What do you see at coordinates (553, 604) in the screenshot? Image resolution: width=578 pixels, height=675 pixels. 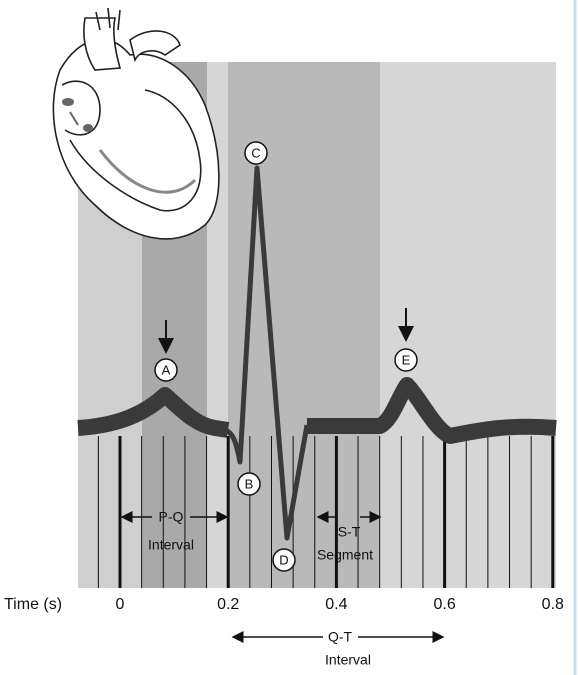 I see `tick-label: 0.8` at bounding box center [553, 604].